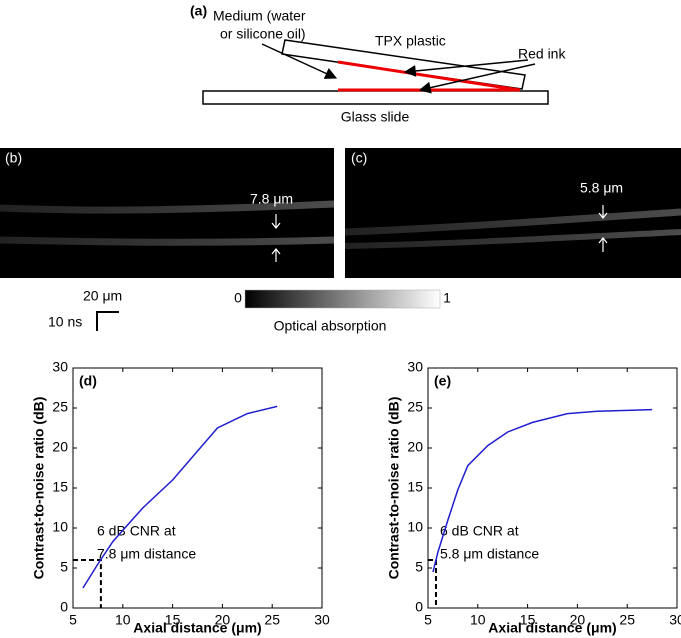  I want to click on scale-label: 10 ns, so click(65, 322).